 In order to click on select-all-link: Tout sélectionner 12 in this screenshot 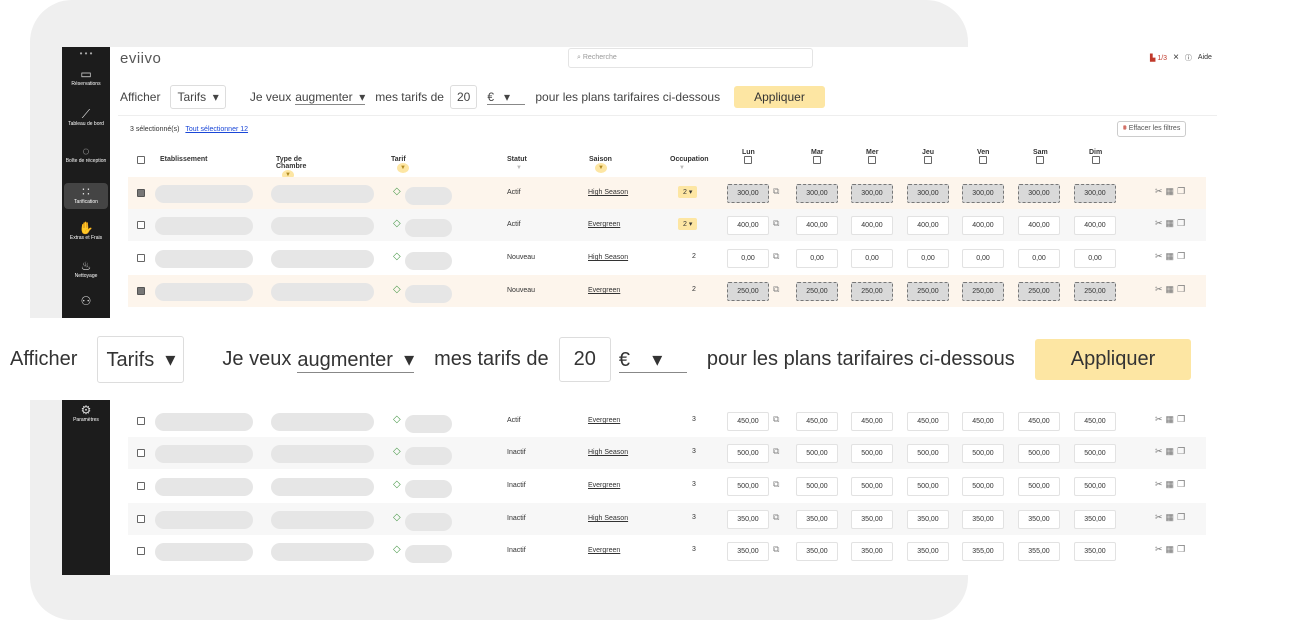, I will do `click(217, 129)`.